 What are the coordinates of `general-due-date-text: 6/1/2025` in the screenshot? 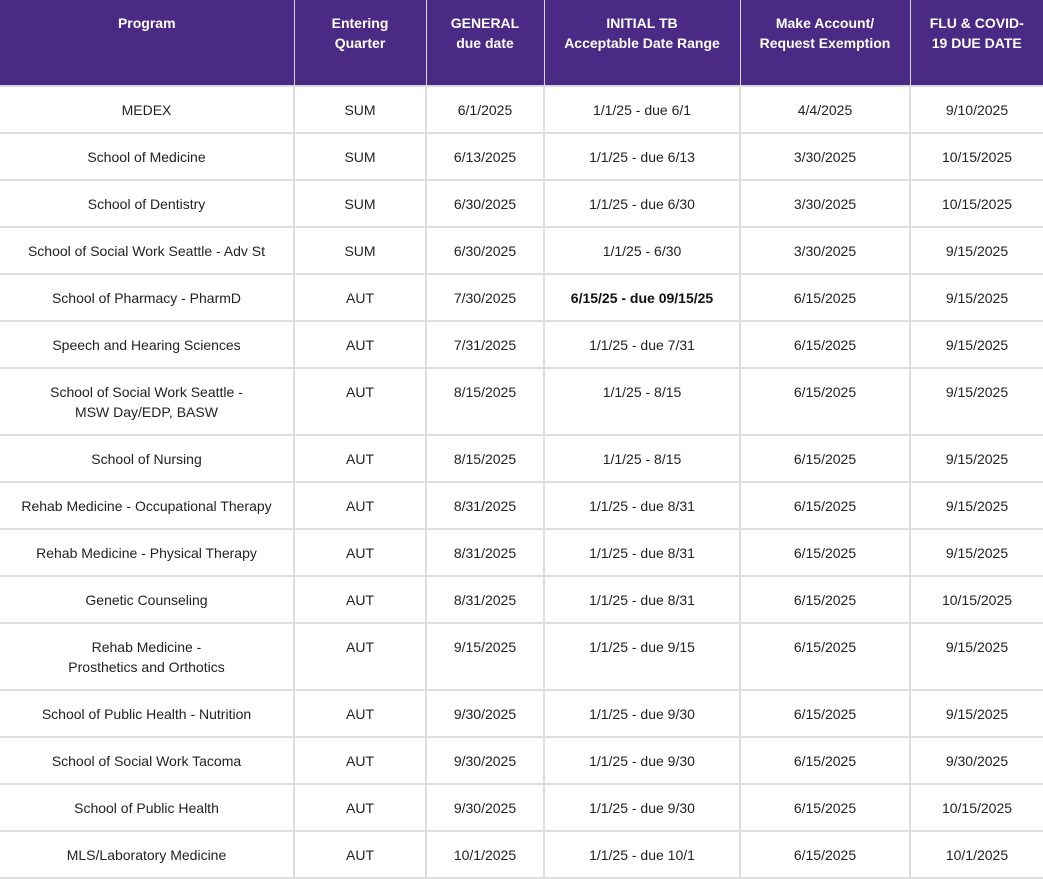 It's located at (485, 110).